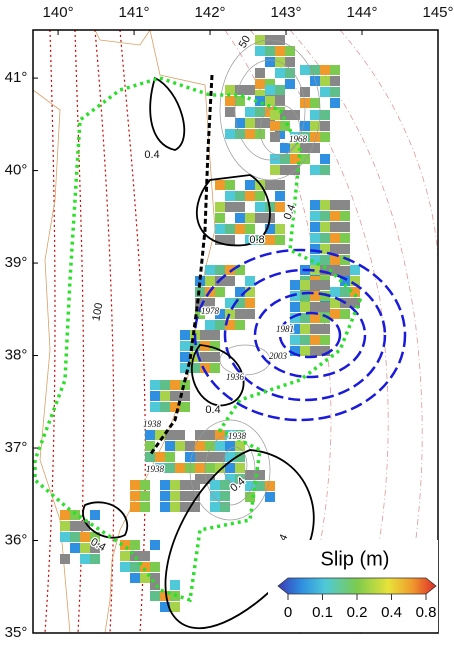  What do you see at coordinates (97, 312) in the screenshot?
I see `map-label: 100` at bounding box center [97, 312].